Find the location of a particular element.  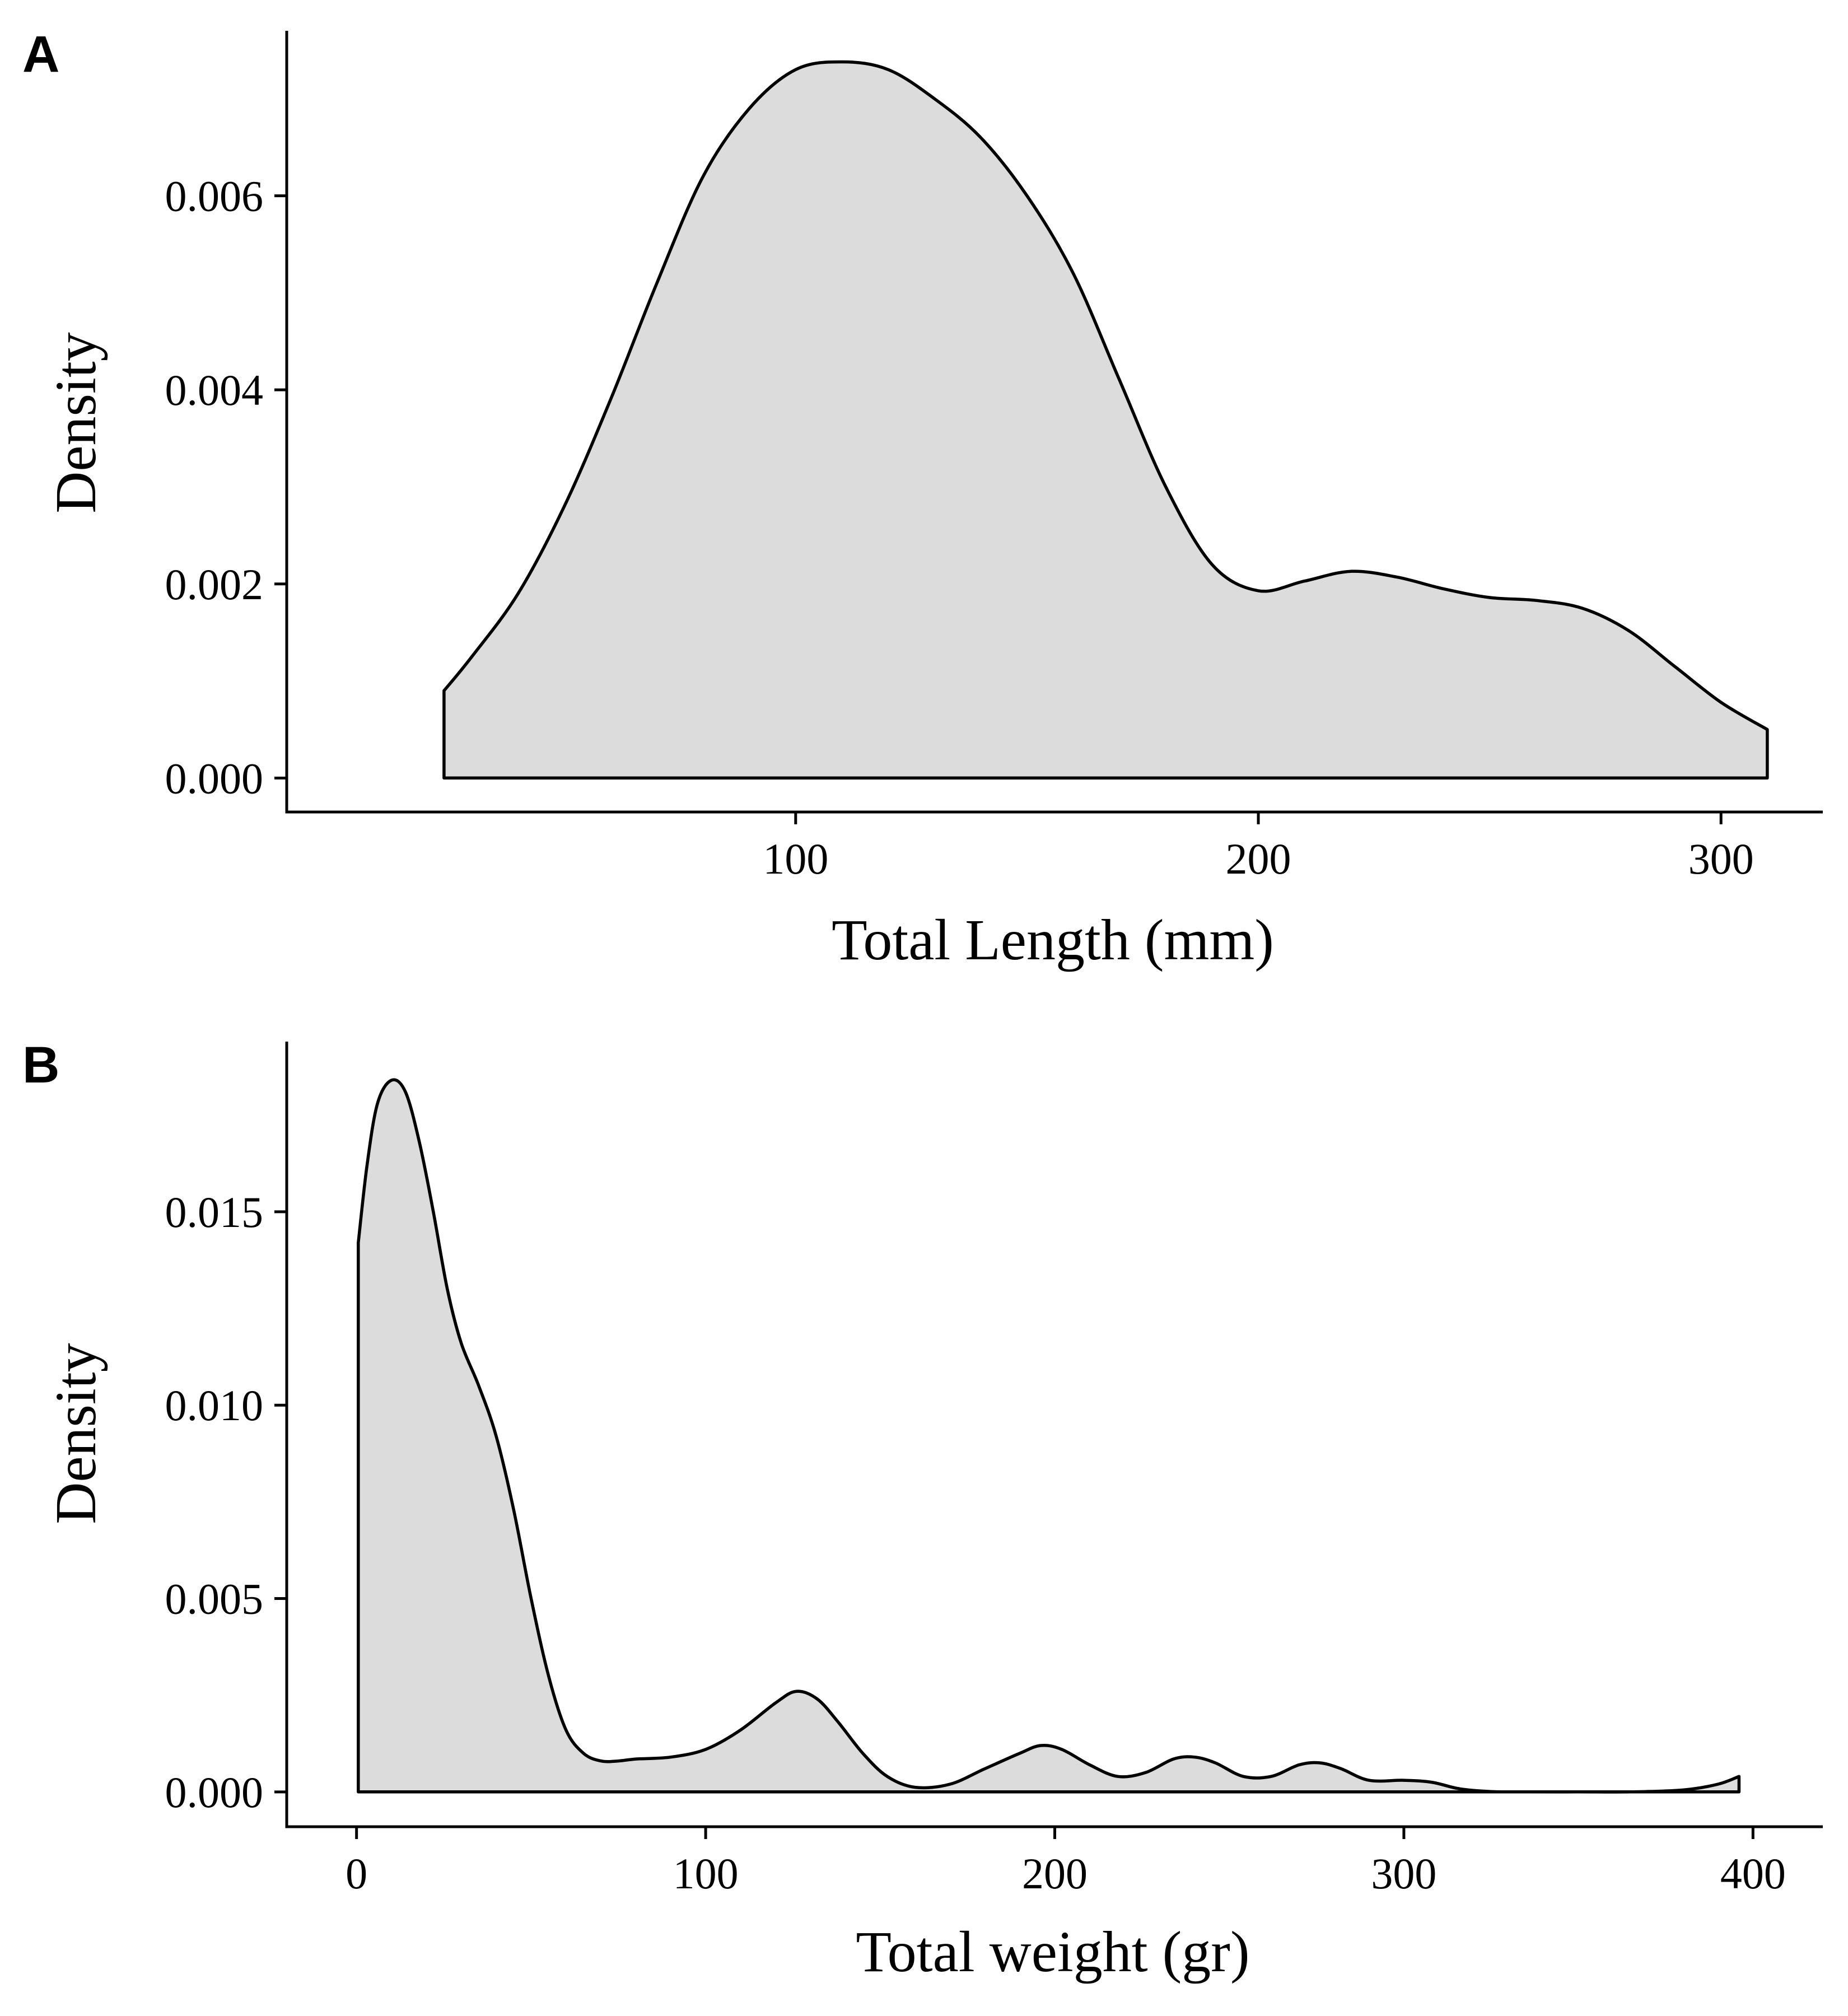

y-tick-label: 0.005 is located at coordinates (215, 1599).